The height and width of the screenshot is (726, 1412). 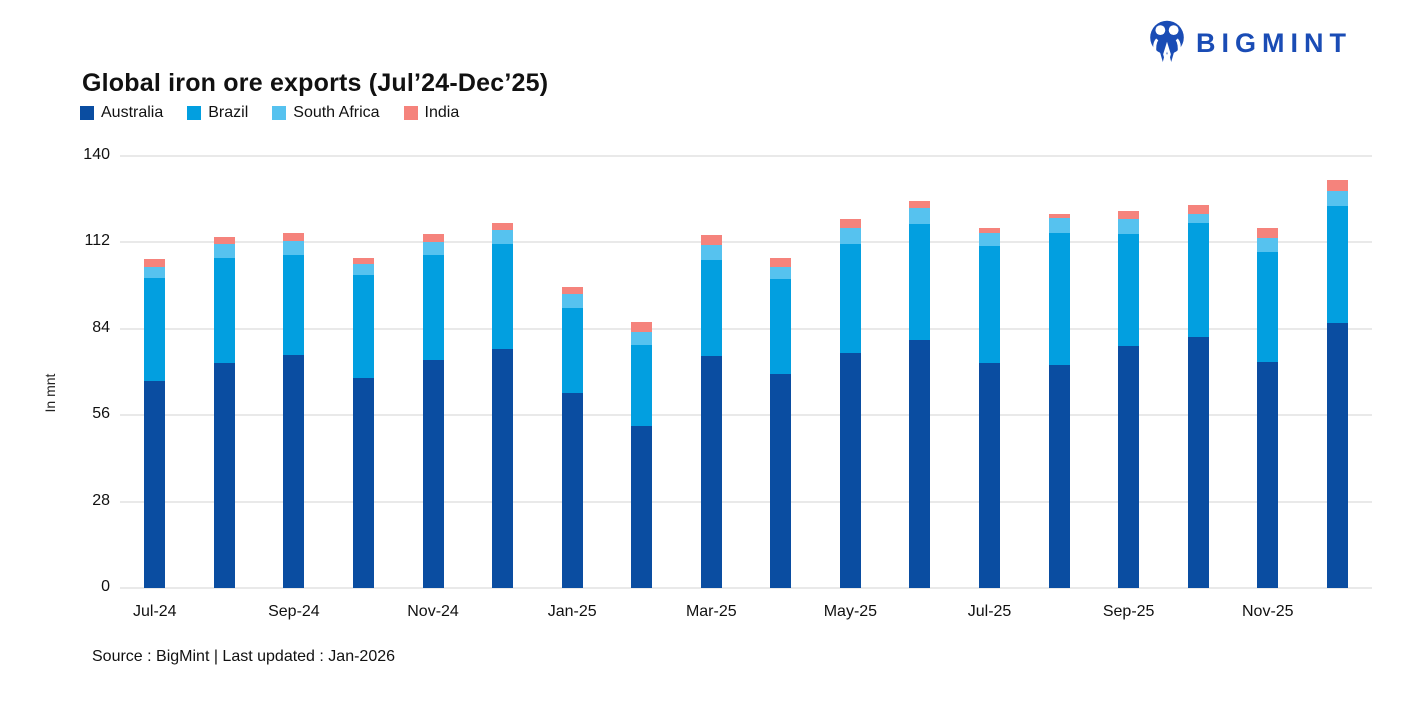 What do you see at coordinates (105, 586) in the screenshot?
I see `y-tick-label: 0` at bounding box center [105, 586].